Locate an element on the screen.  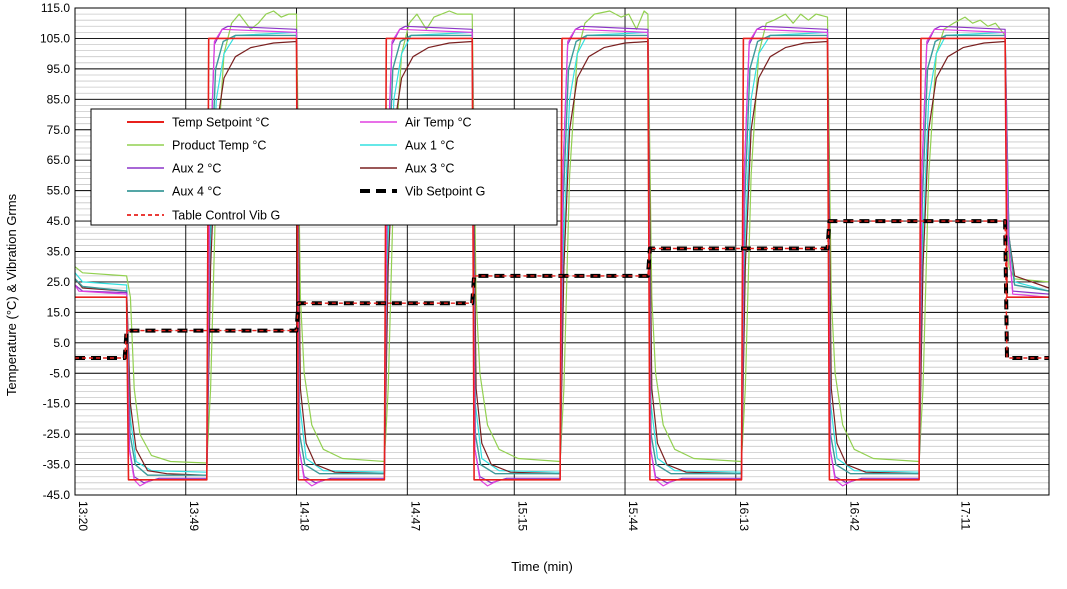
y-tick-label: 55.0 is located at coordinates (59, 191).